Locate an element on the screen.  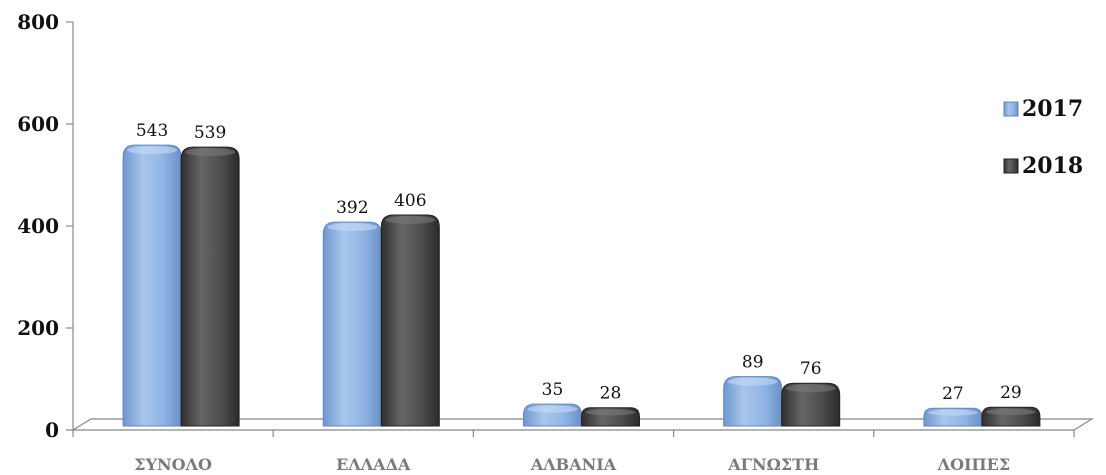
data-label: 28 is located at coordinates (611, 394).